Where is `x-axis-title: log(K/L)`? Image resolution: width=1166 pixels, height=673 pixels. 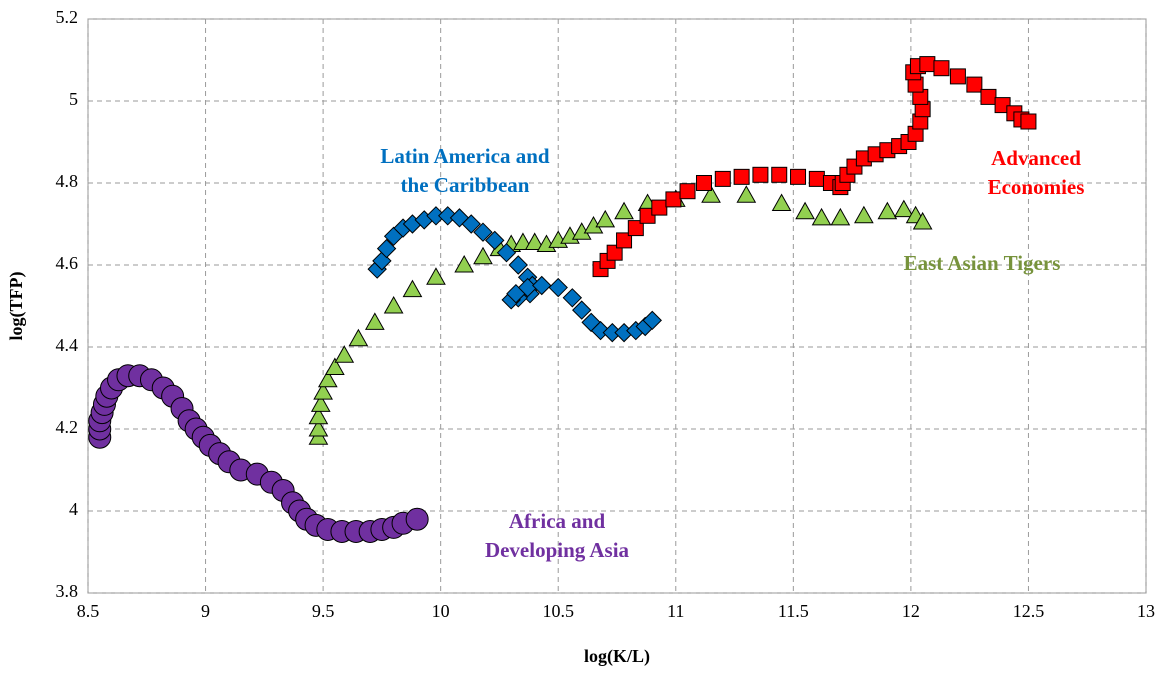
x-axis-title: log(K/L) is located at coordinates (617, 656).